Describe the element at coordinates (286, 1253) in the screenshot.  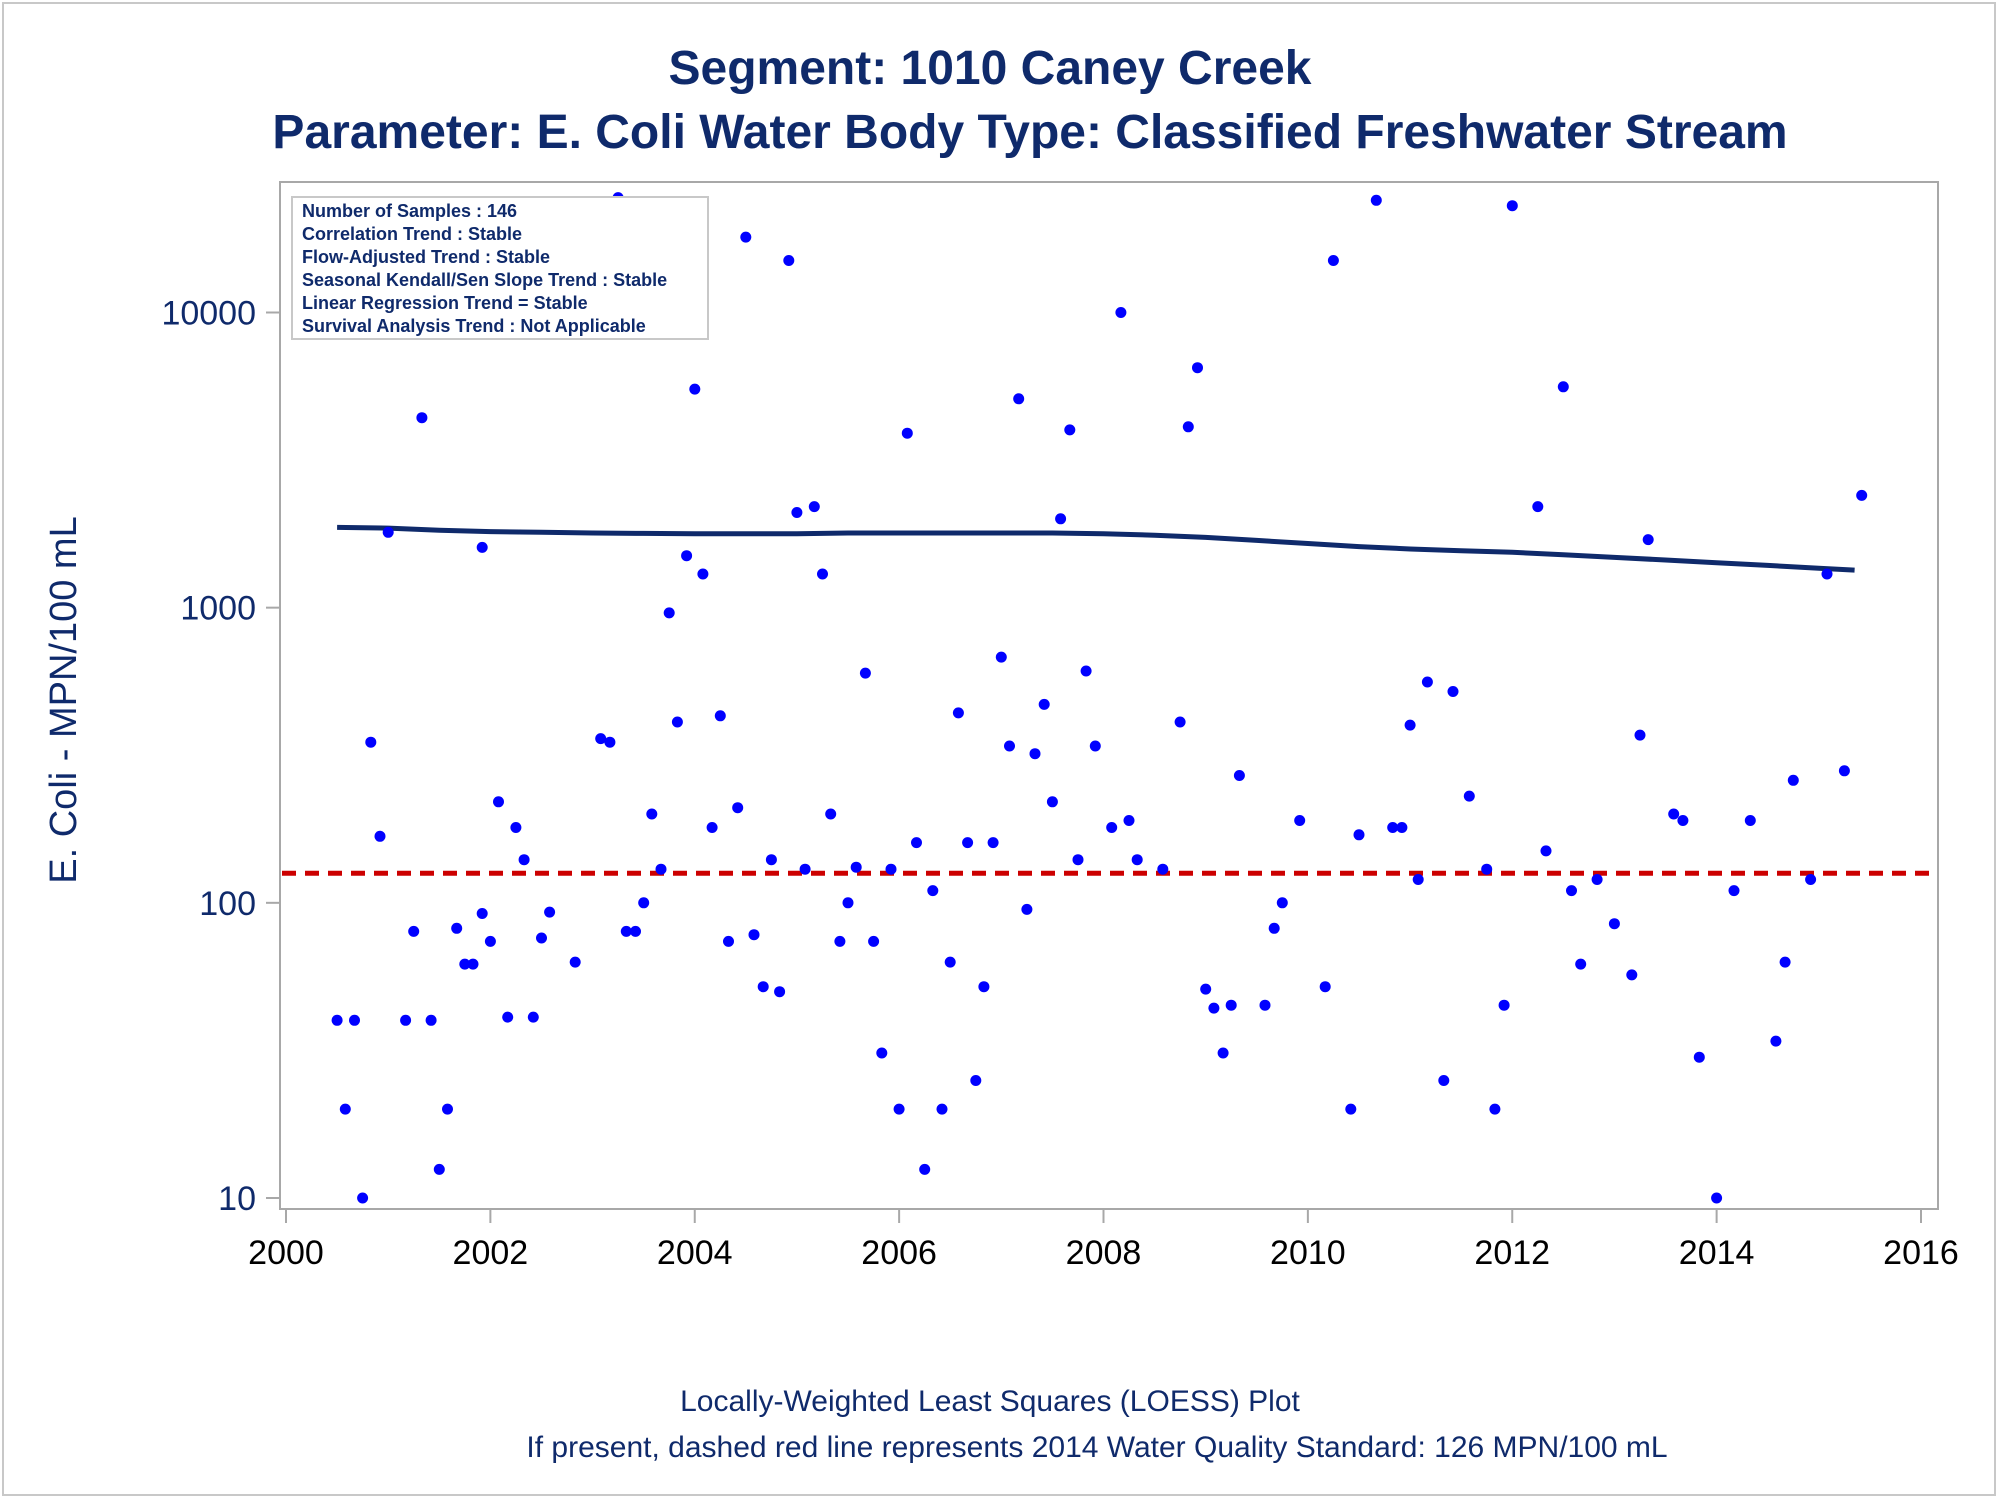
I see `x-tick-label: 2000` at that location.